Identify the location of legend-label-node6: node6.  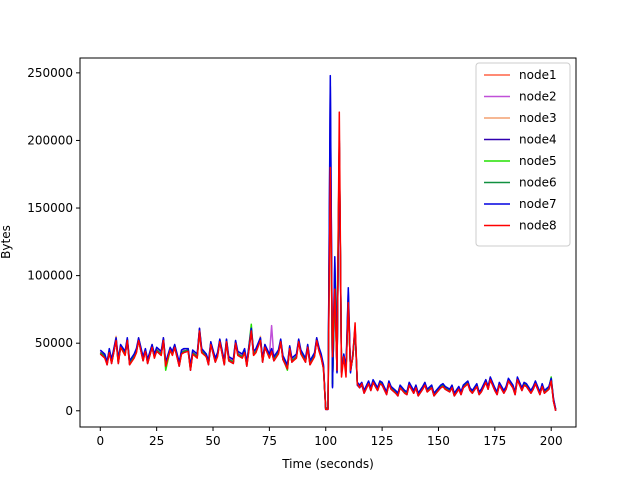
(538, 183).